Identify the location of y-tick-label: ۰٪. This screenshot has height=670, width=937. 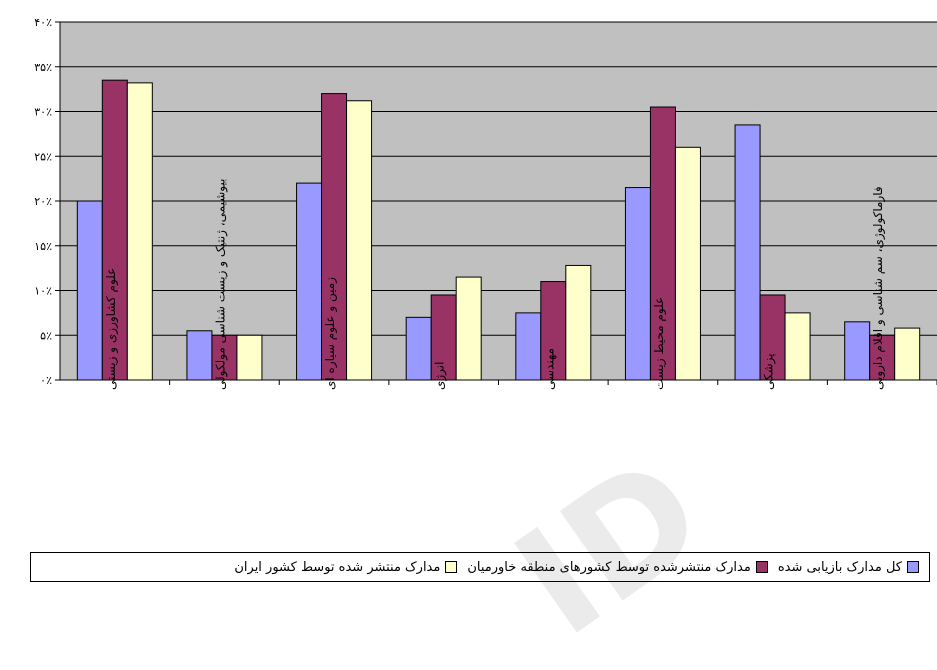
(46, 380).